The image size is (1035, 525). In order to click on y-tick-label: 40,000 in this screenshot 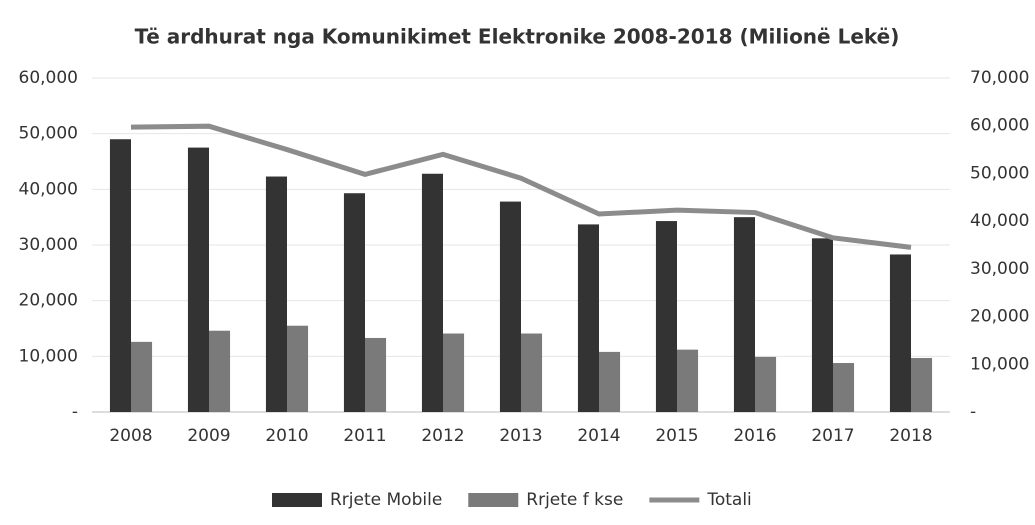, I will do `click(48, 189)`.